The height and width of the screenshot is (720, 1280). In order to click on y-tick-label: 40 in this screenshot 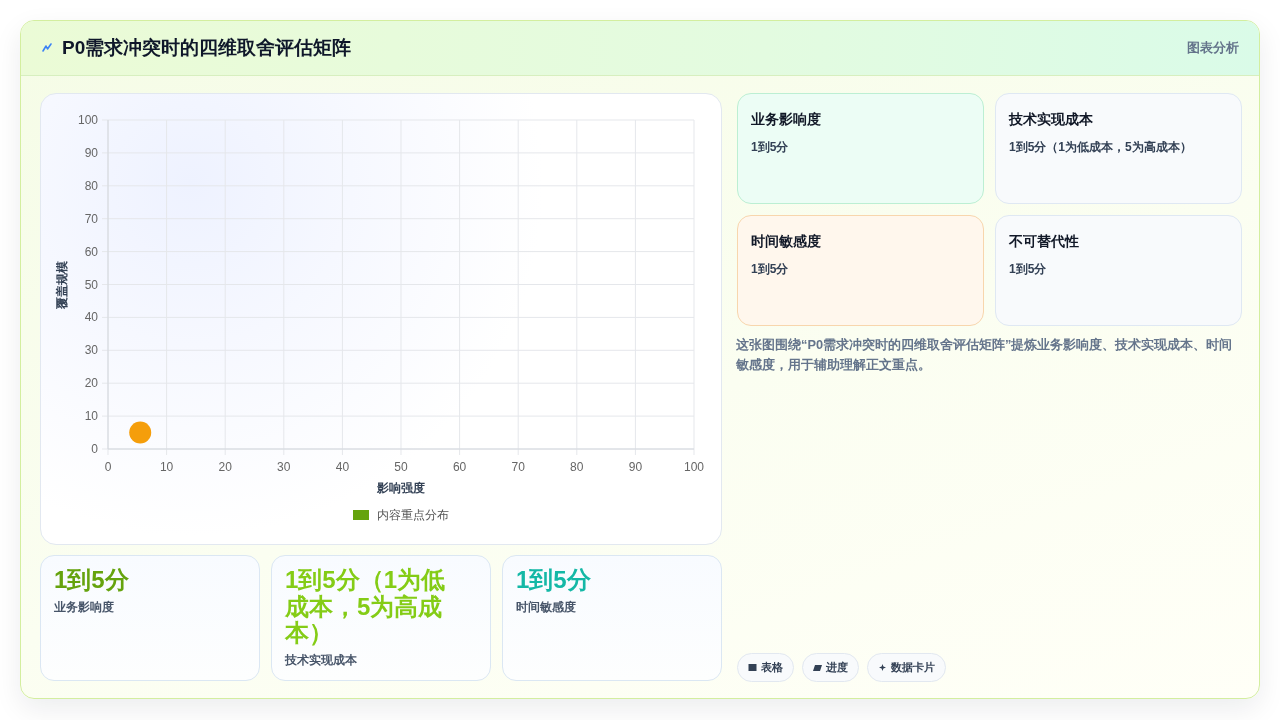, I will do `click(91, 317)`.